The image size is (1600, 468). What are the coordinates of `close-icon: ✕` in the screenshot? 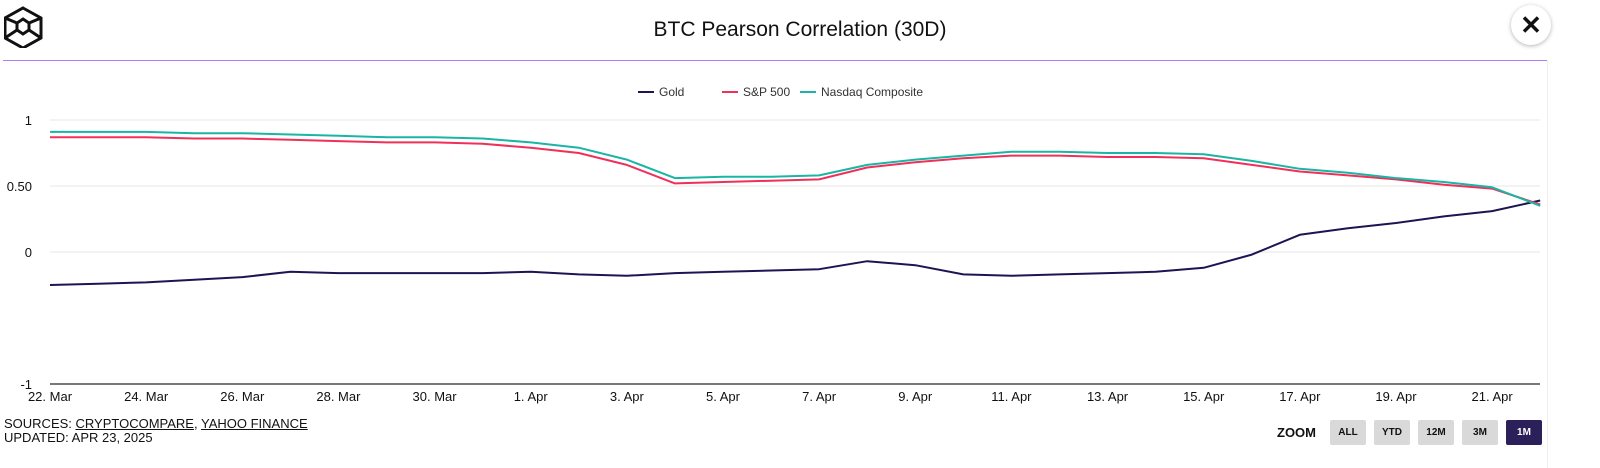 It's located at (1531, 24).